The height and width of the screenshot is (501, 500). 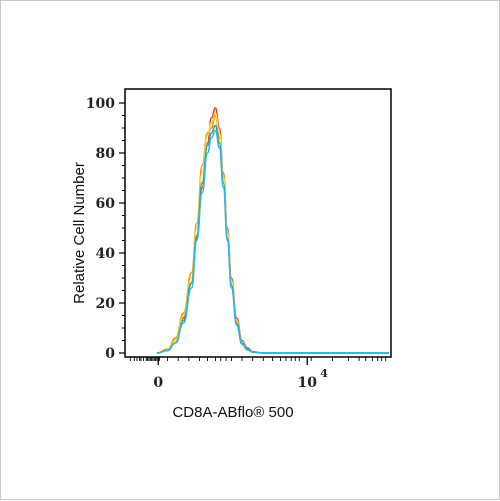 I want to click on x-tick-label: 0, so click(x=158, y=383).